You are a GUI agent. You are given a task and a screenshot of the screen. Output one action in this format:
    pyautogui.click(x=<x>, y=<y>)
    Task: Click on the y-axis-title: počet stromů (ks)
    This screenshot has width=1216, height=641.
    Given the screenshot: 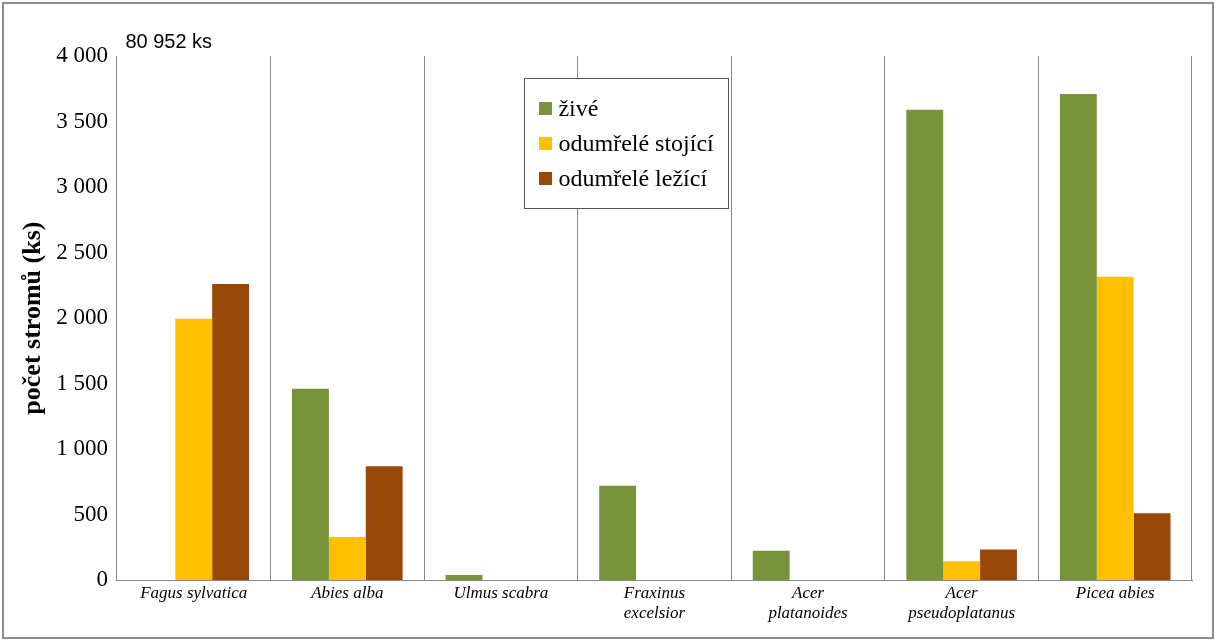 What is the action you would take?
    pyautogui.click(x=32, y=318)
    